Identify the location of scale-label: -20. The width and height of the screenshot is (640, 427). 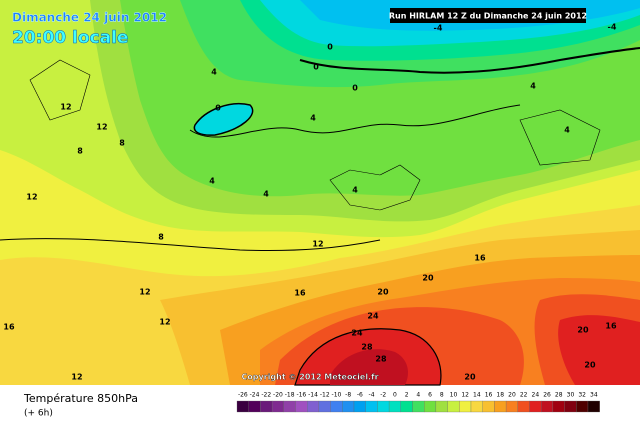
(278, 395).